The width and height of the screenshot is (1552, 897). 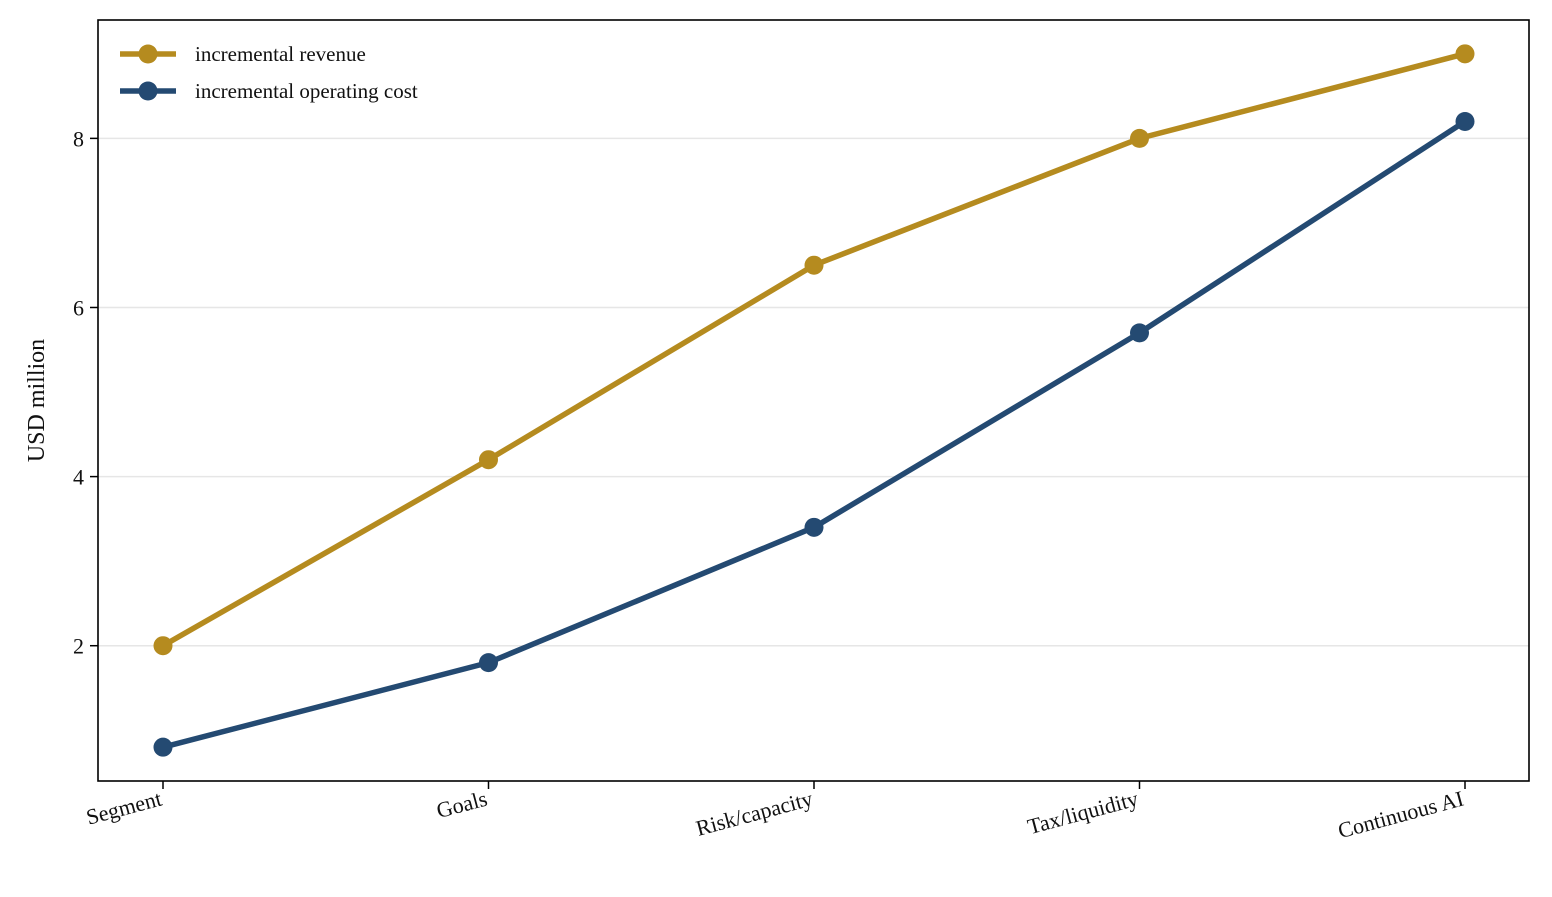 What do you see at coordinates (85, 392) in the screenshot?
I see `y-axis: 2 4 6 8` at bounding box center [85, 392].